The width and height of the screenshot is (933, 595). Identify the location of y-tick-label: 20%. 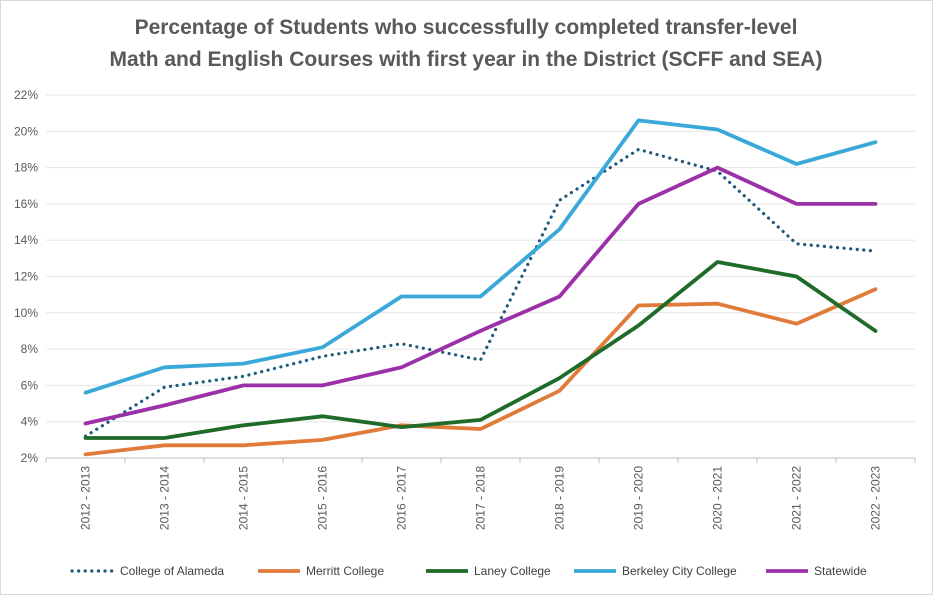
(26, 131).